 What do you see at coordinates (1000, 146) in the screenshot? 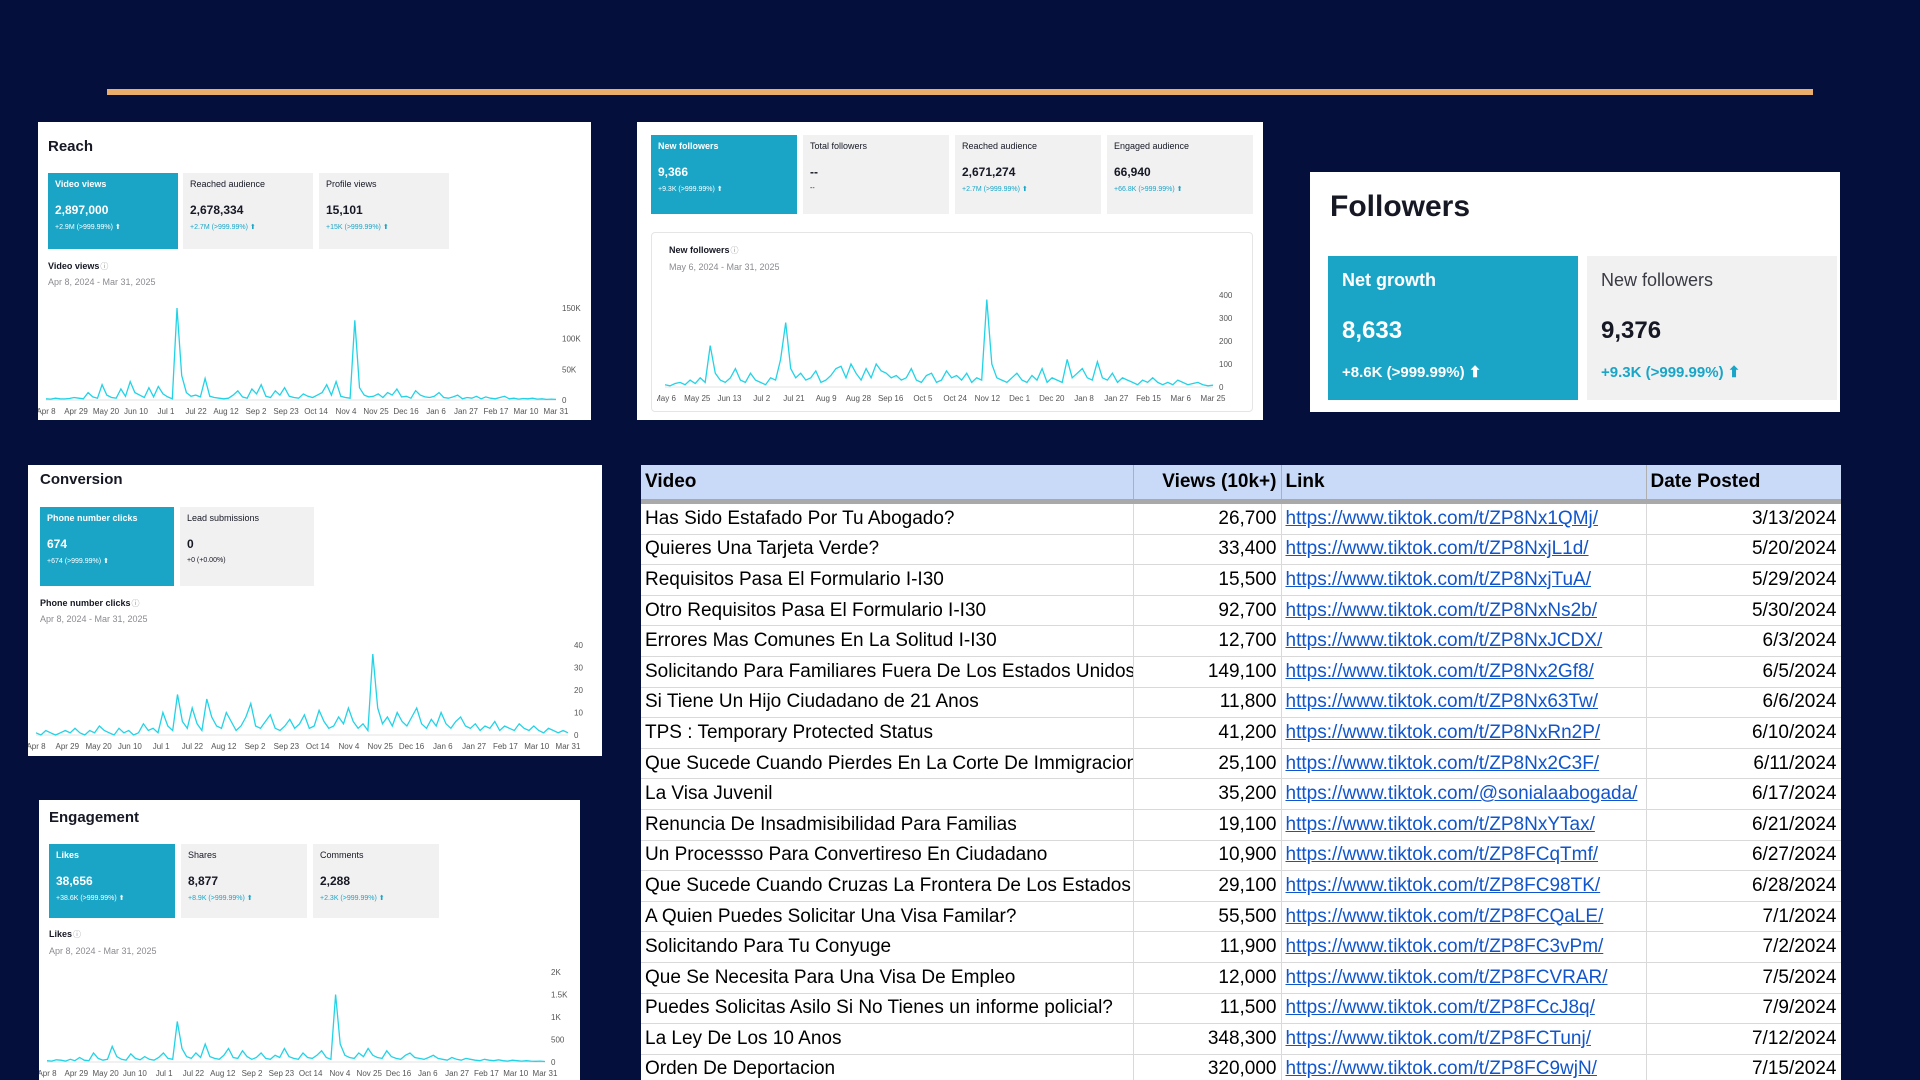
I see `tile-label: Reached audience` at bounding box center [1000, 146].